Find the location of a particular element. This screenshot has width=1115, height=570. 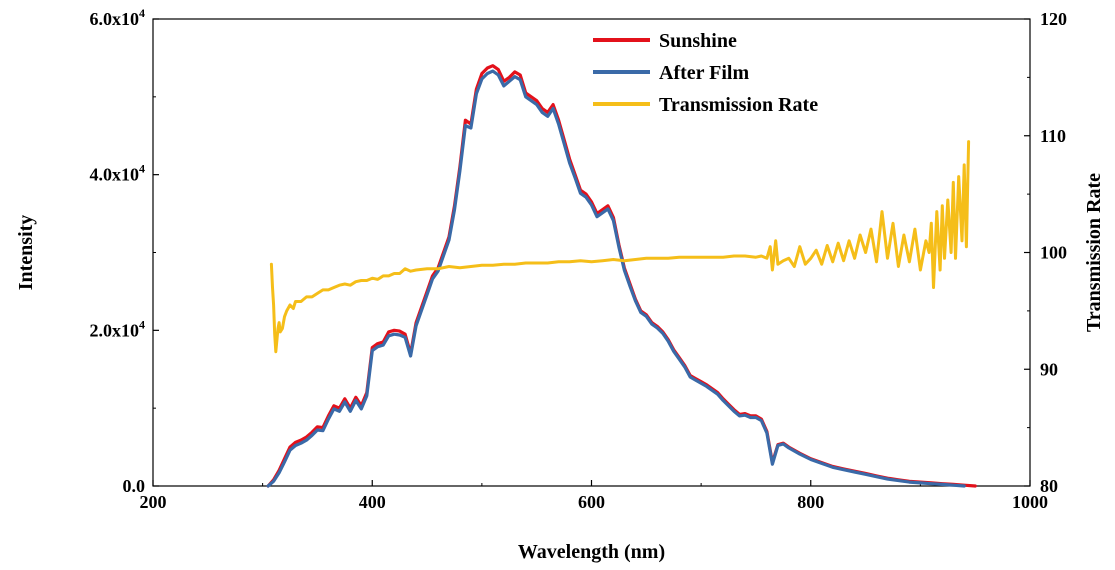

y-tick-label: 2.0x10⁴ is located at coordinates (118, 328).